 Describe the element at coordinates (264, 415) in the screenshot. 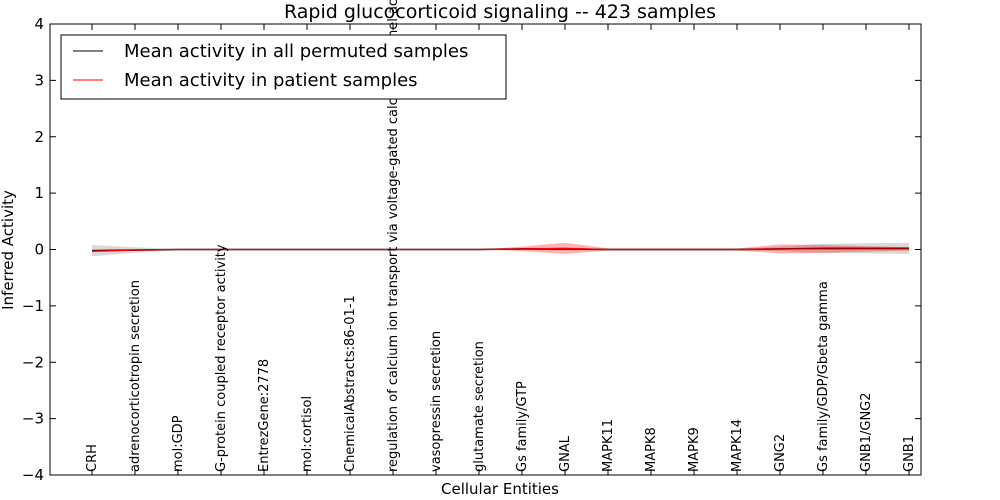

I see `x-category-label: EntrezGene:2778` at that location.